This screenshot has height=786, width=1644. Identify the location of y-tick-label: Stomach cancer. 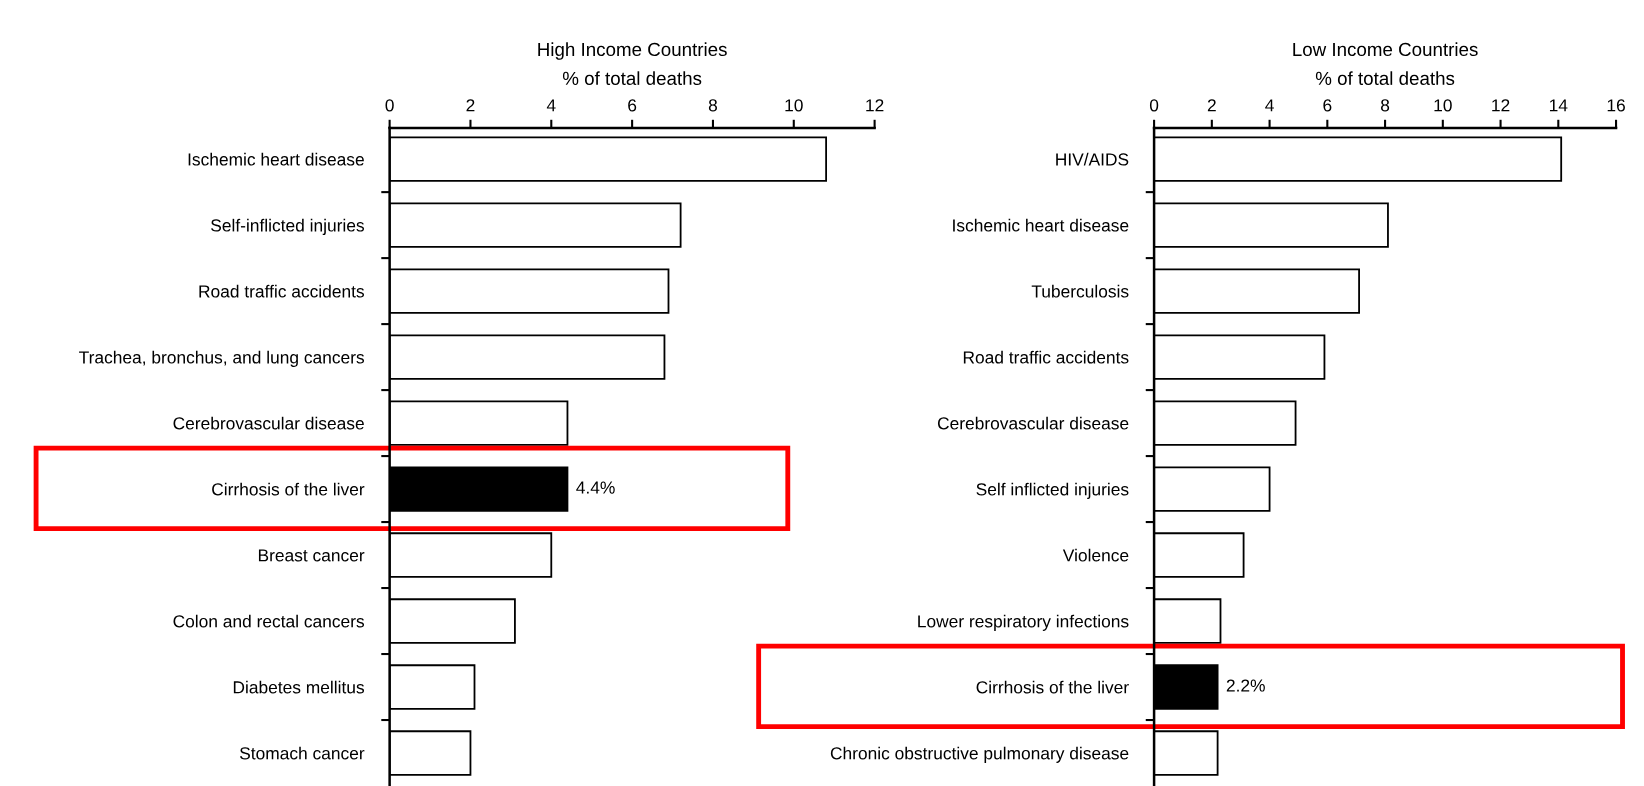
(302, 753).